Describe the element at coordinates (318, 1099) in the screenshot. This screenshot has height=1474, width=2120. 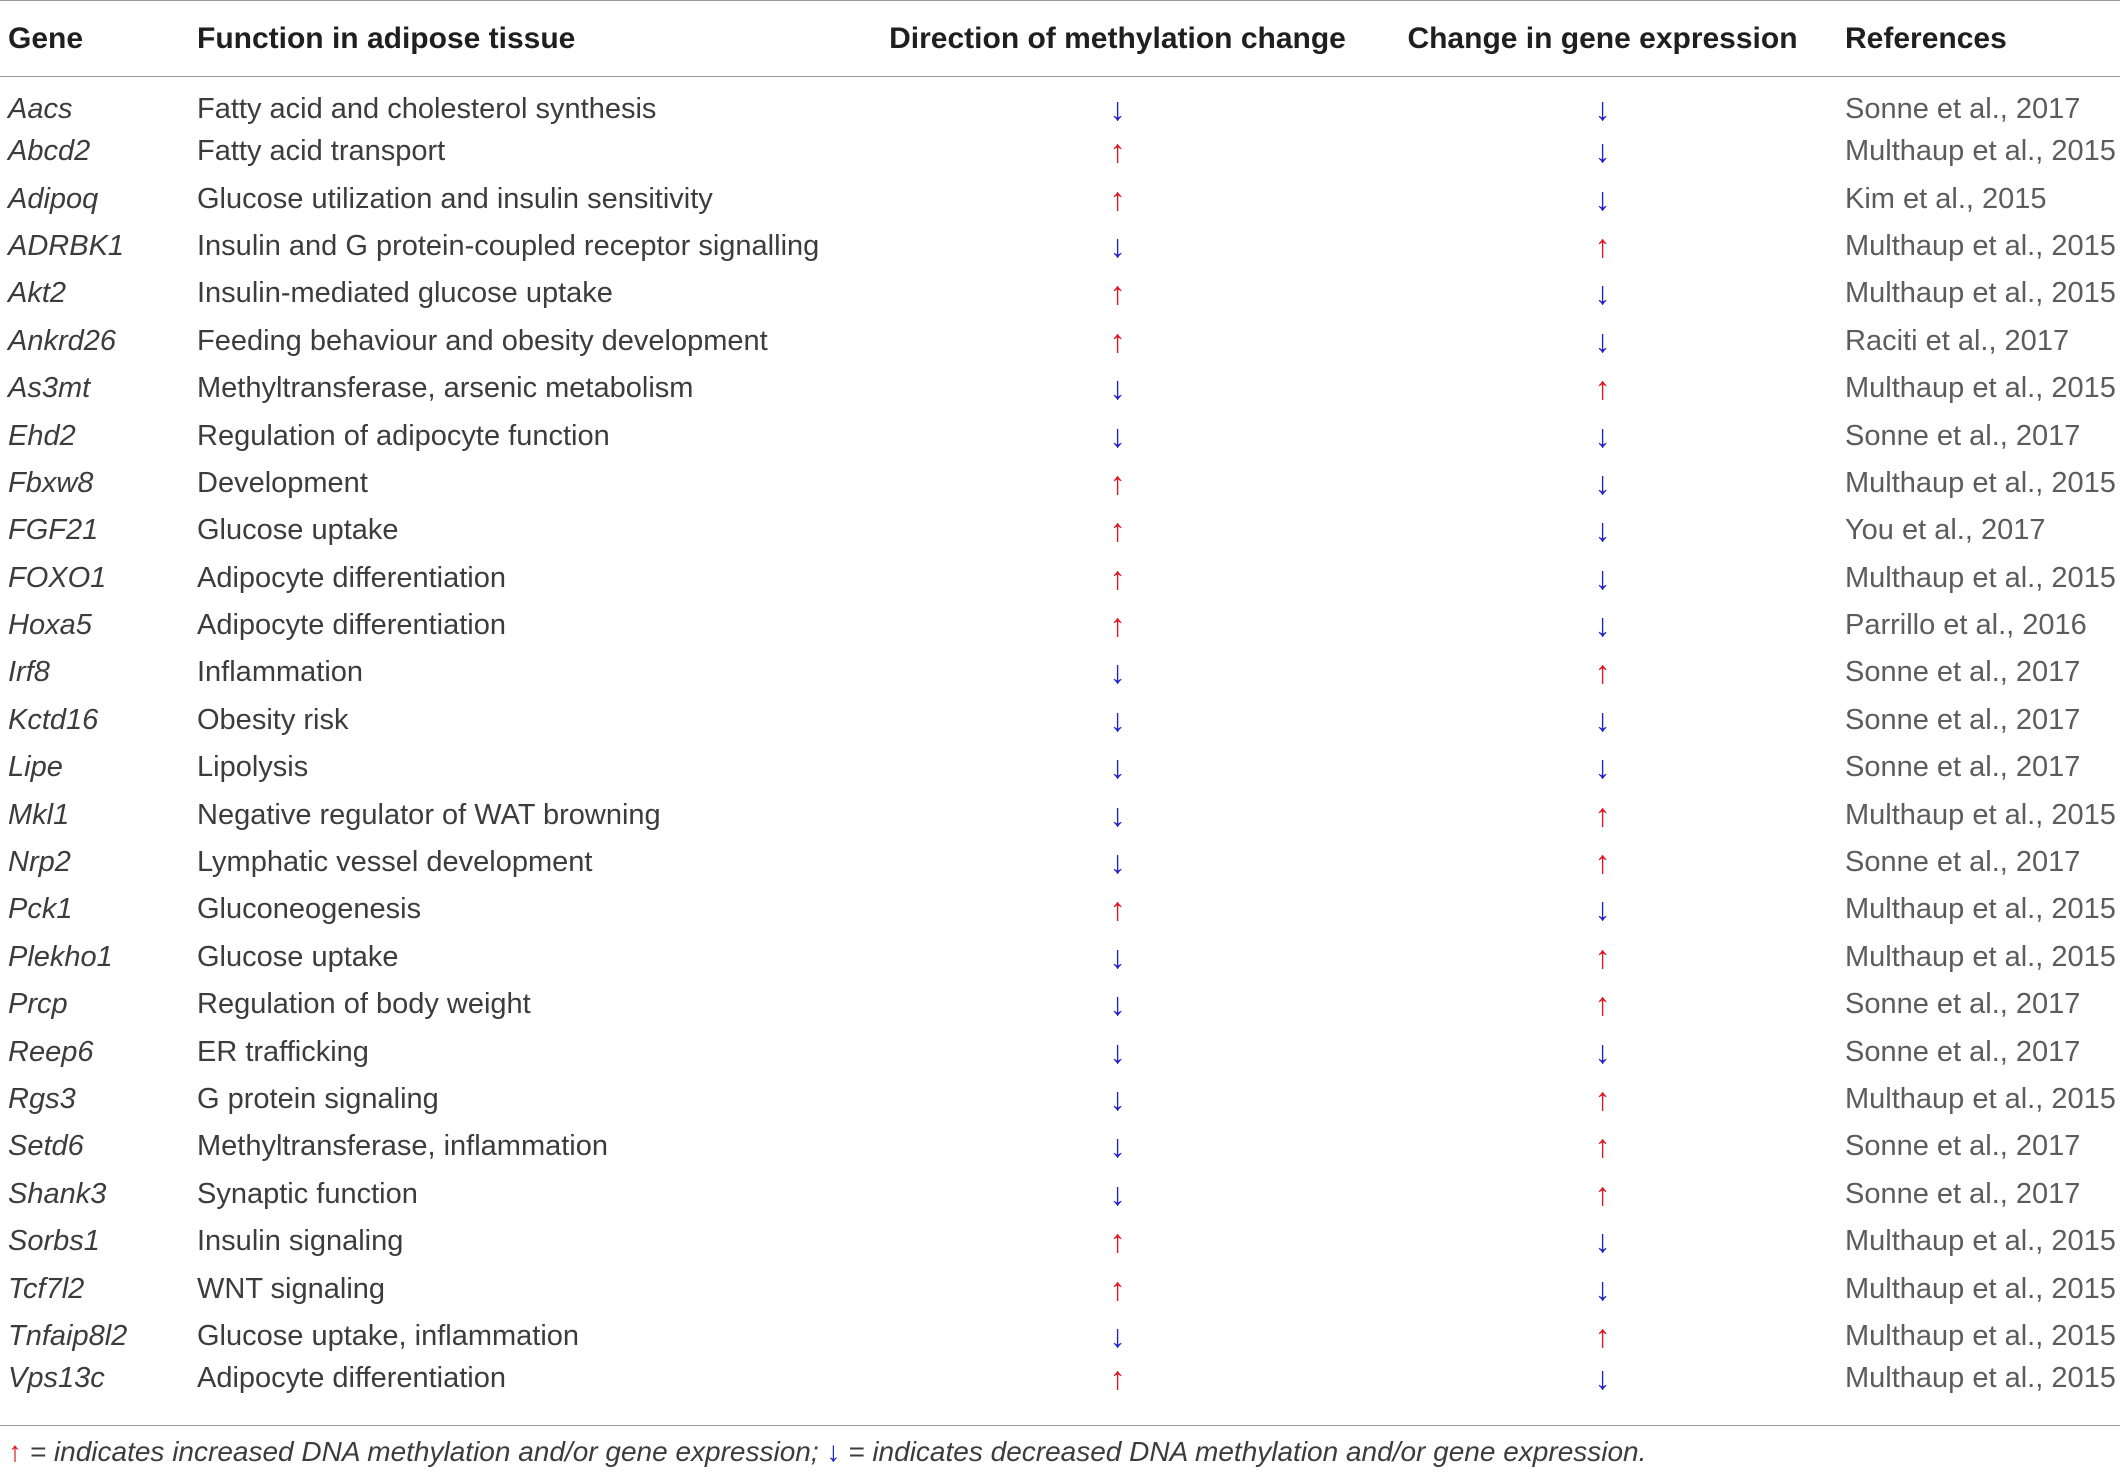
I see `gene-function: G protein signaling` at that location.